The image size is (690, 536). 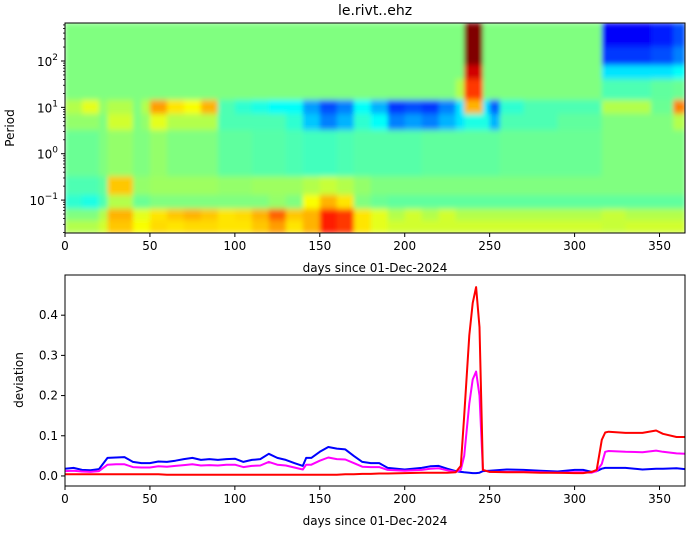 What do you see at coordinates (47, 107) in the screenshot?
I see `y-tick-label: 101` at bounding box center [47, 107].